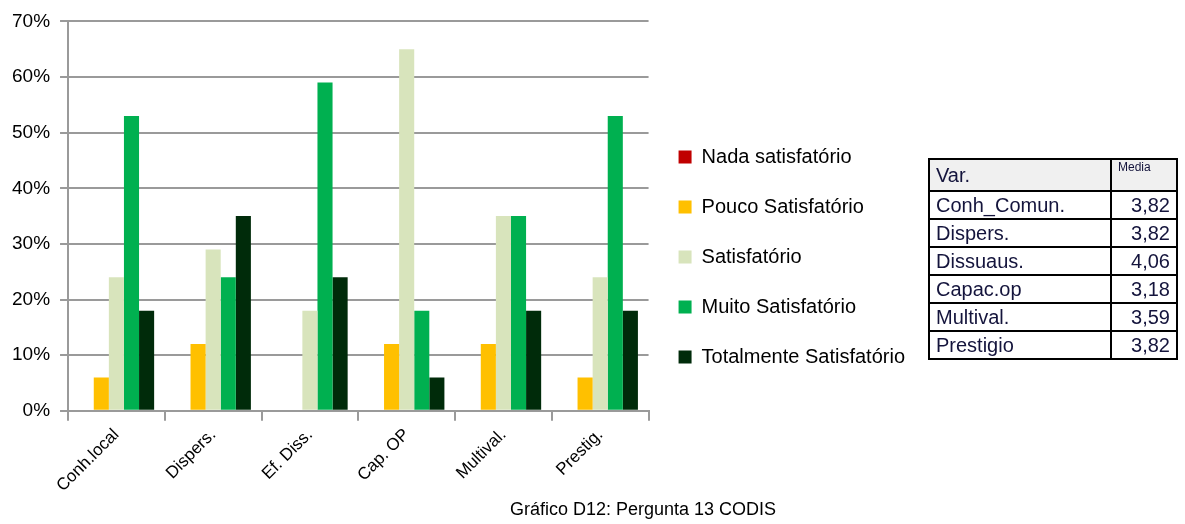 The width and height of the screenshot is (1185, 524). Describe the element at coordinates (1020, 205) in the screenshot. I see `category-label: Conh_Comun.` at that location.